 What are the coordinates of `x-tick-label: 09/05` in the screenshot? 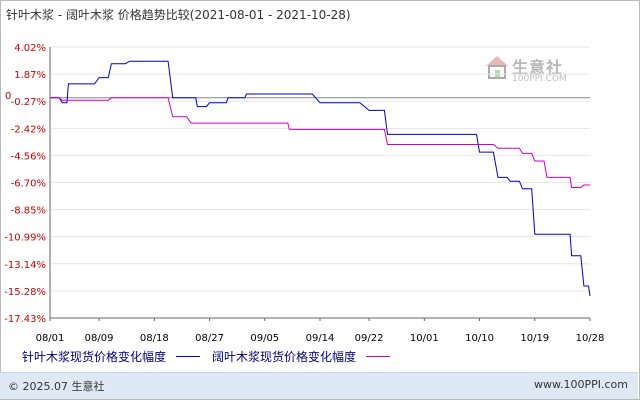 It's located at (264, 338).